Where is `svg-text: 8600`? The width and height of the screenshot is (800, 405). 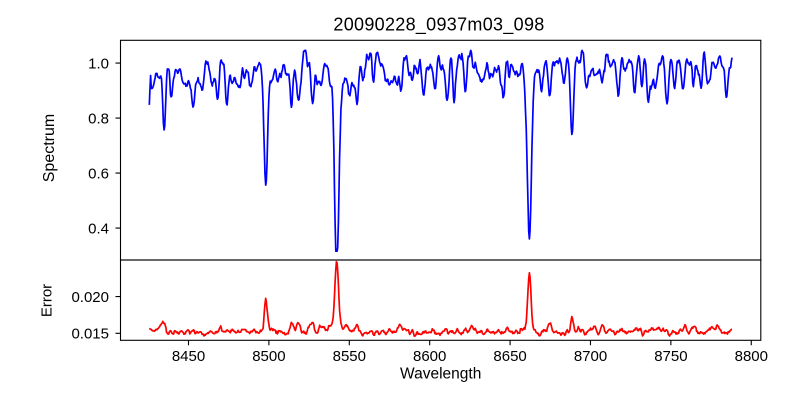
svg-text: 8600 is located at coordinates (429, 356).